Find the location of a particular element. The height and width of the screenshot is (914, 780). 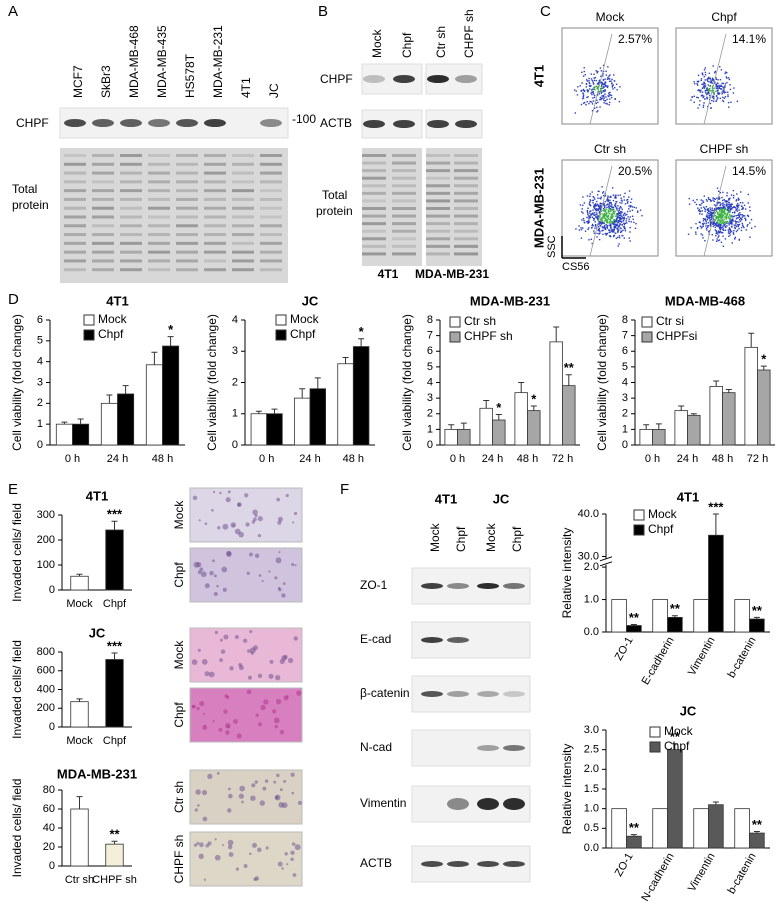

plot-title: Chpf is located at coordinates (724, 17).